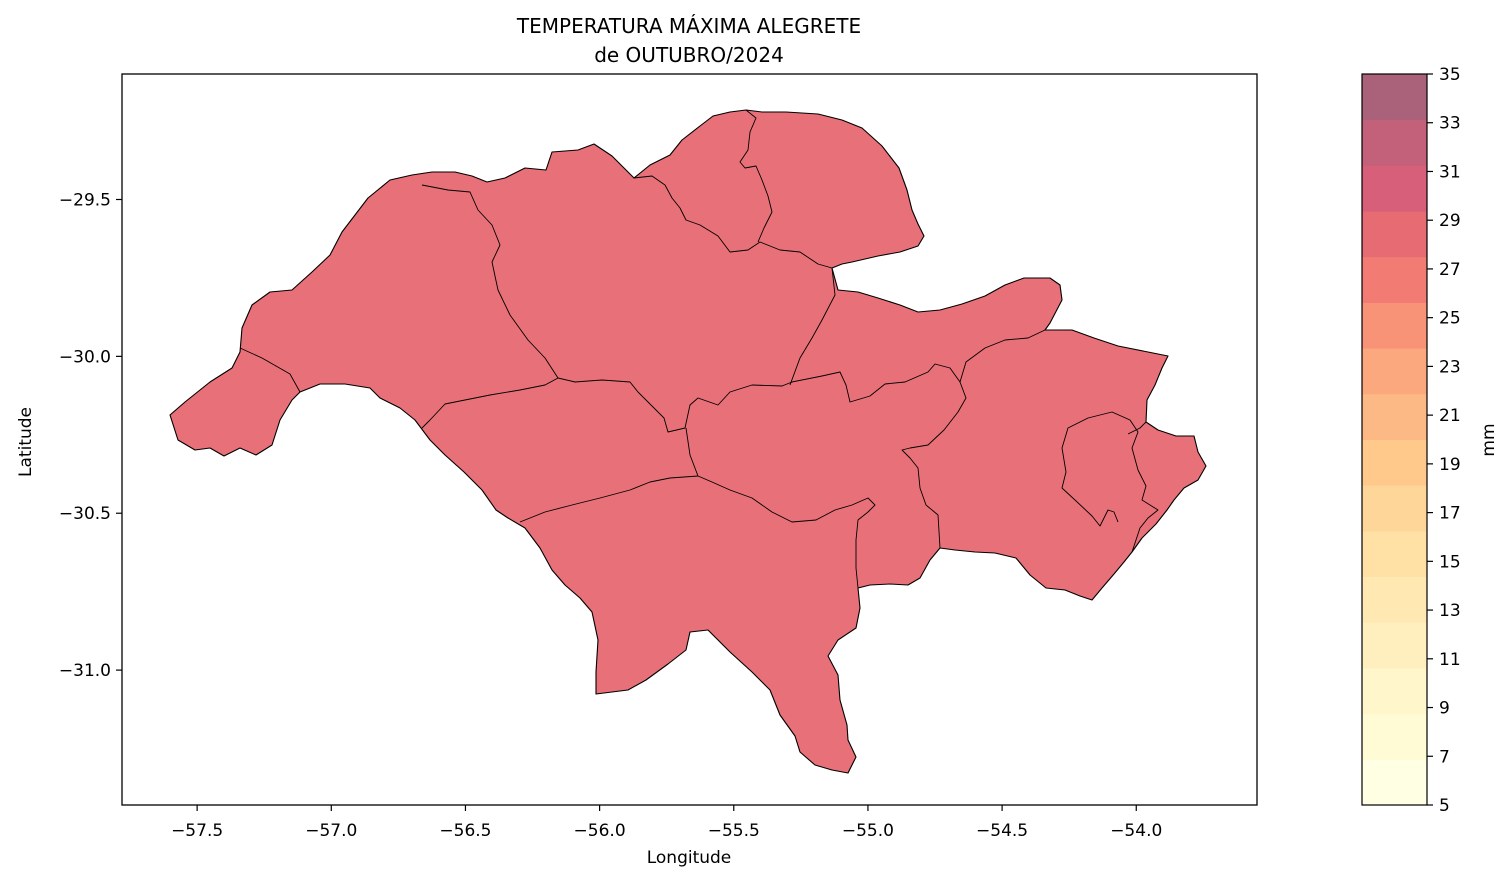 This screenshot has height=884, width=1511. Describe the element at coordinates (689, 55) in the screenshot. I see `map-title-line-2: de OUTUBRO/2024` at that location.